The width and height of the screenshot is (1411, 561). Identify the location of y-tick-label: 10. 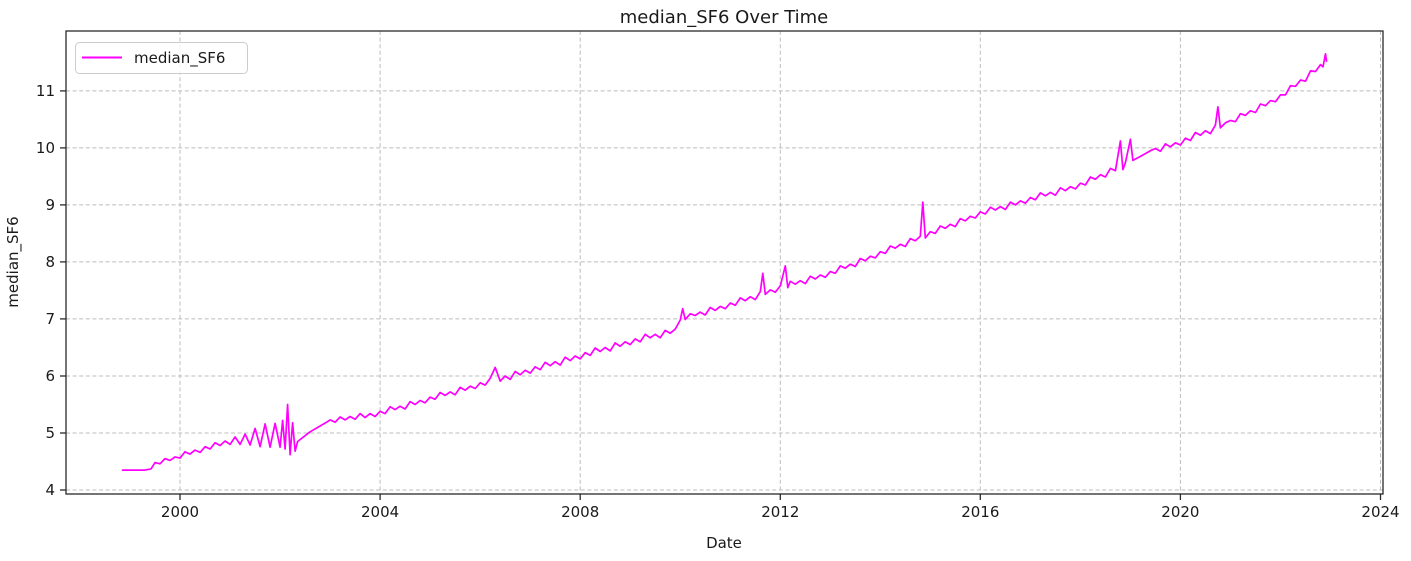
(45, 148).